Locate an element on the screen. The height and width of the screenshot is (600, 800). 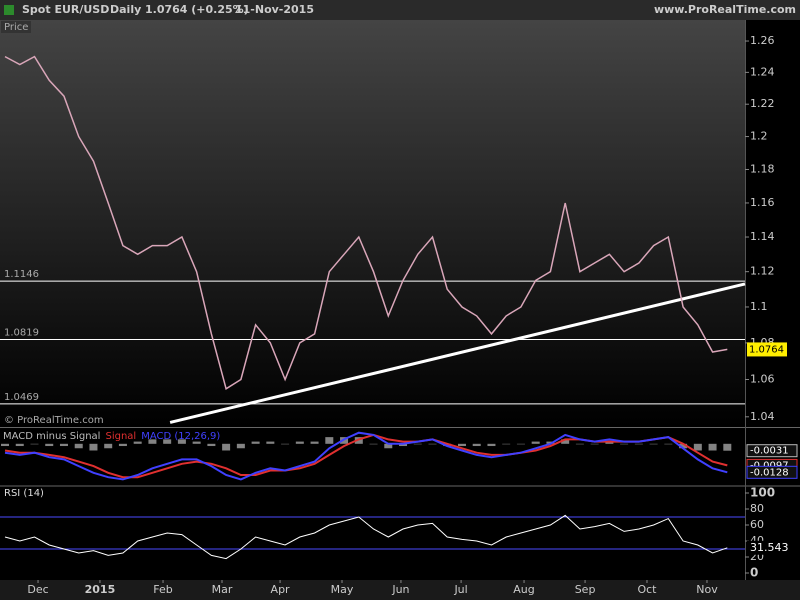
y-tick-label: 1.22 is located at coordinates (762, 103).